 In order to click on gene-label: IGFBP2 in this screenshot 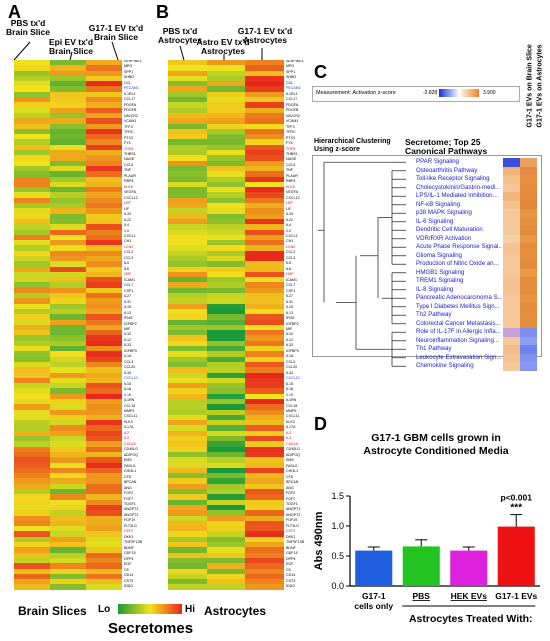, I will do `click(292, 323)`.